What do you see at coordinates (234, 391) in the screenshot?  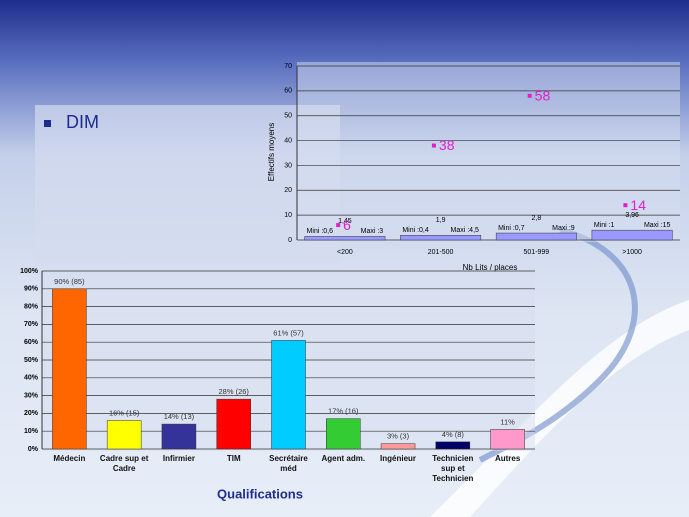 I see `value-label: 28% (26)` at bounding box center [234, 391].